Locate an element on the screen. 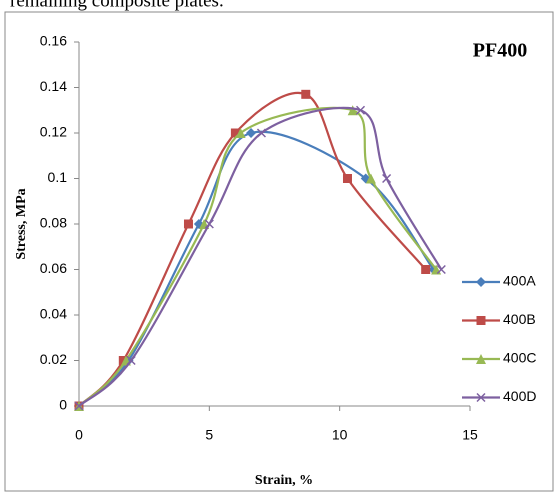 This screenshot has height=492, width=554. legend-label: 400C is located at coordinates (519, 358).